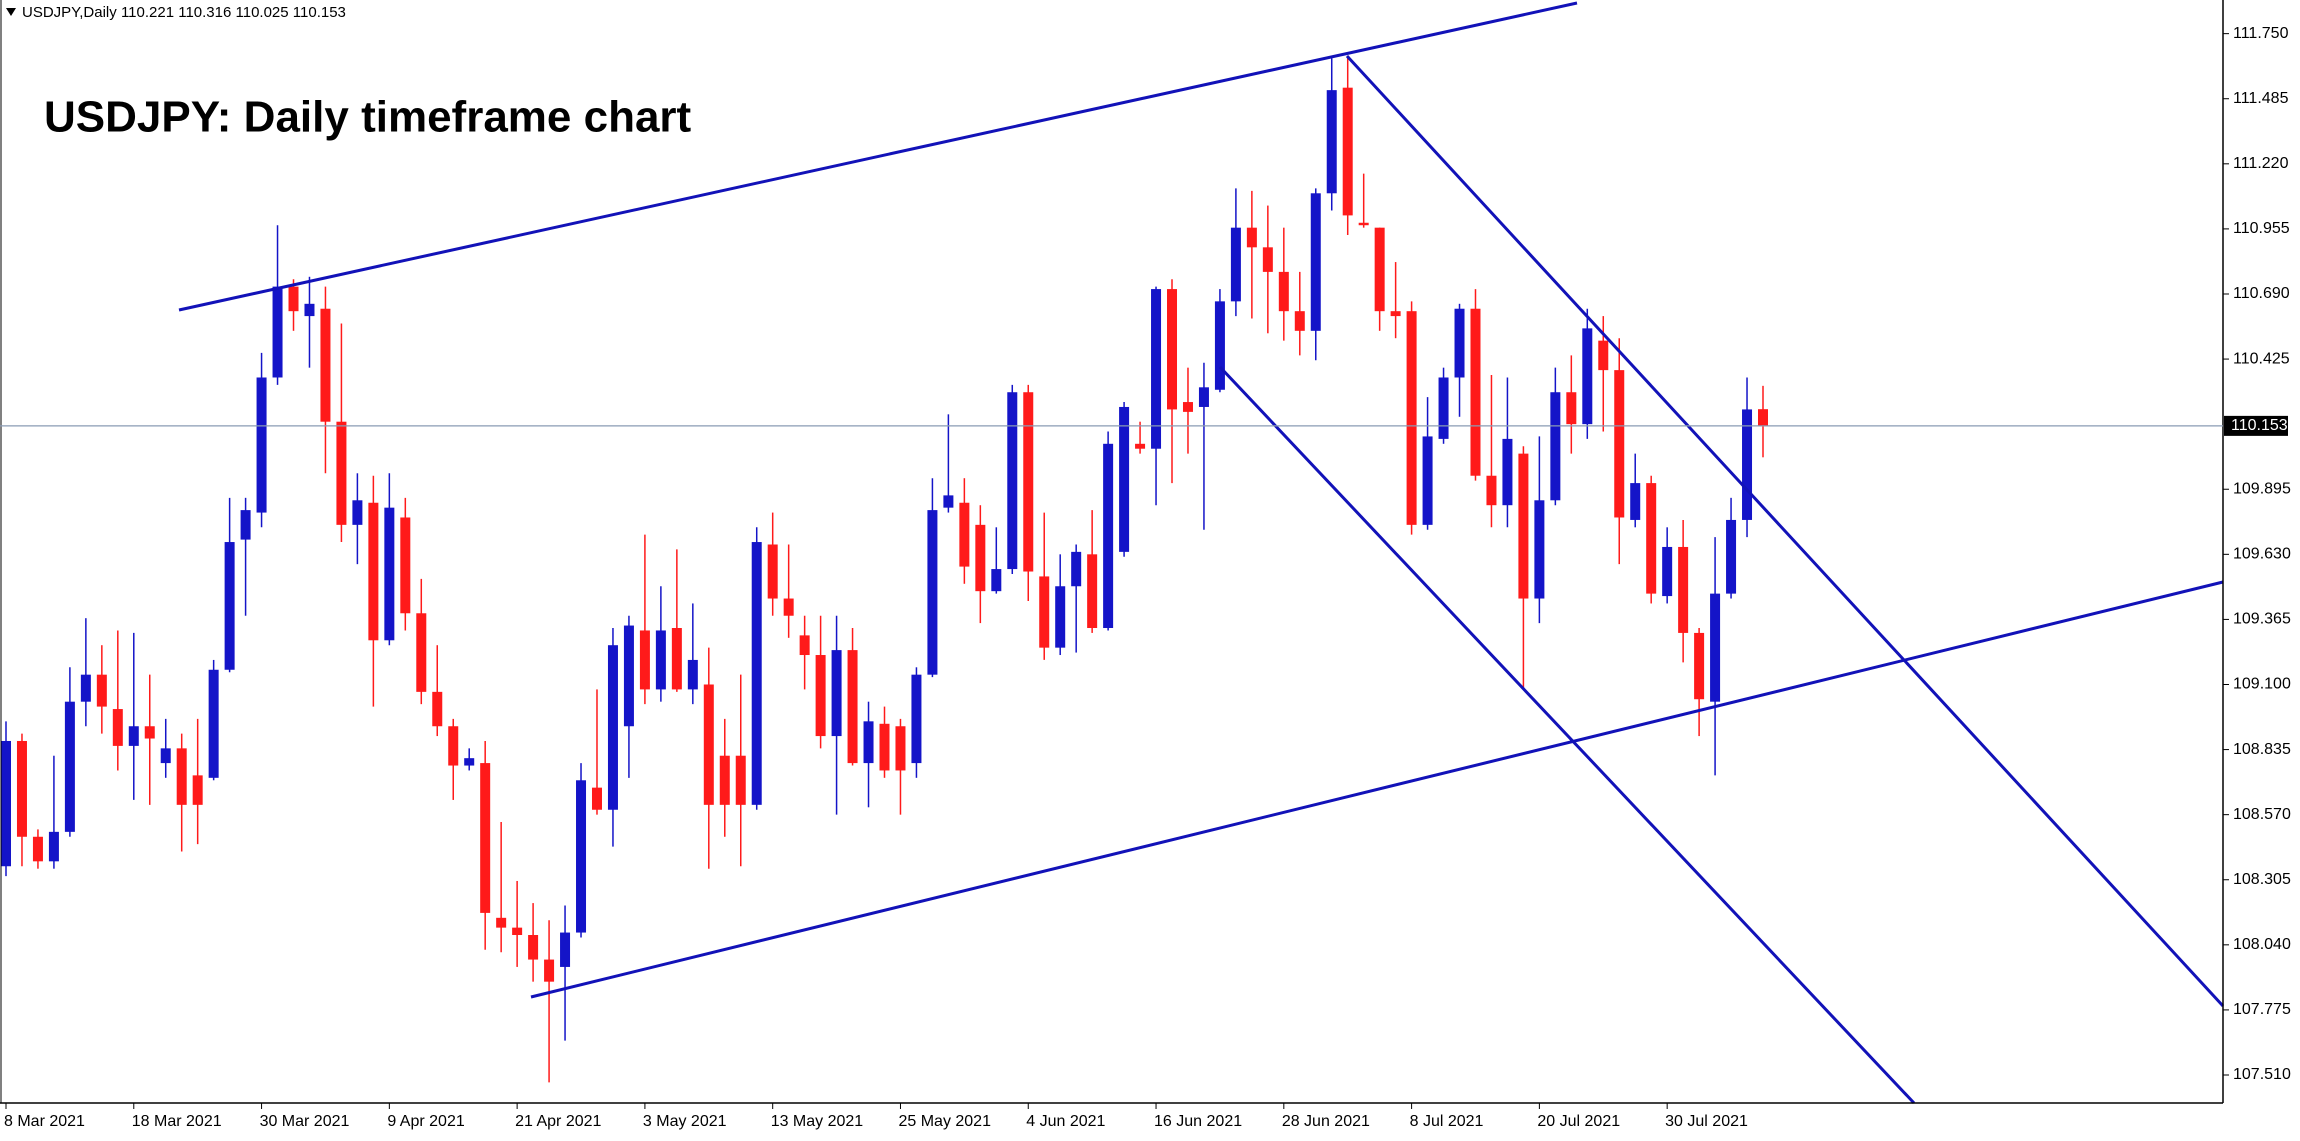  I want to click on x-tick-label: 13 May 2021, so click(817, 1121).